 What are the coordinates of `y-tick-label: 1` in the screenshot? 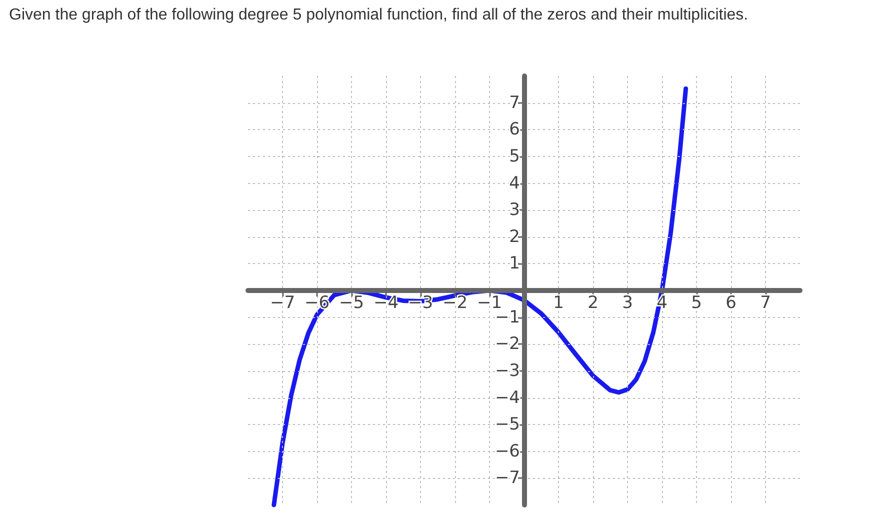 It's located at (514, 264).